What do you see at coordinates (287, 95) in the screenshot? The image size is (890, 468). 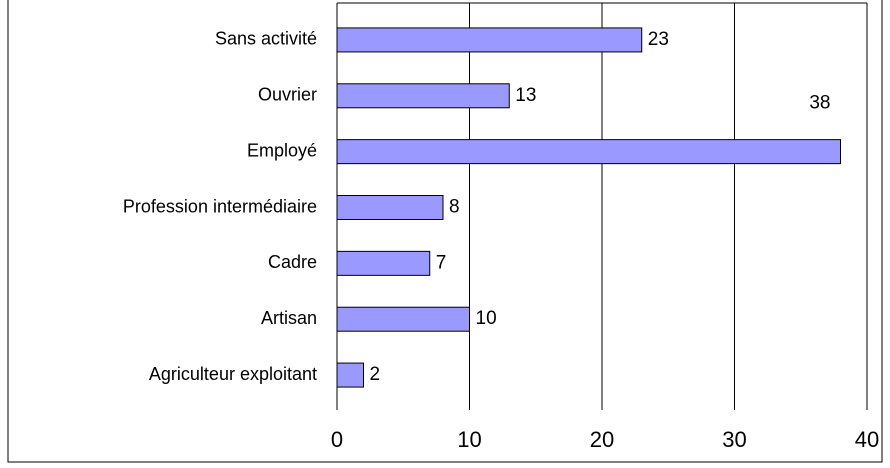 I see `y-tick-label: Ouvrier` at bounding box center [287, 95].